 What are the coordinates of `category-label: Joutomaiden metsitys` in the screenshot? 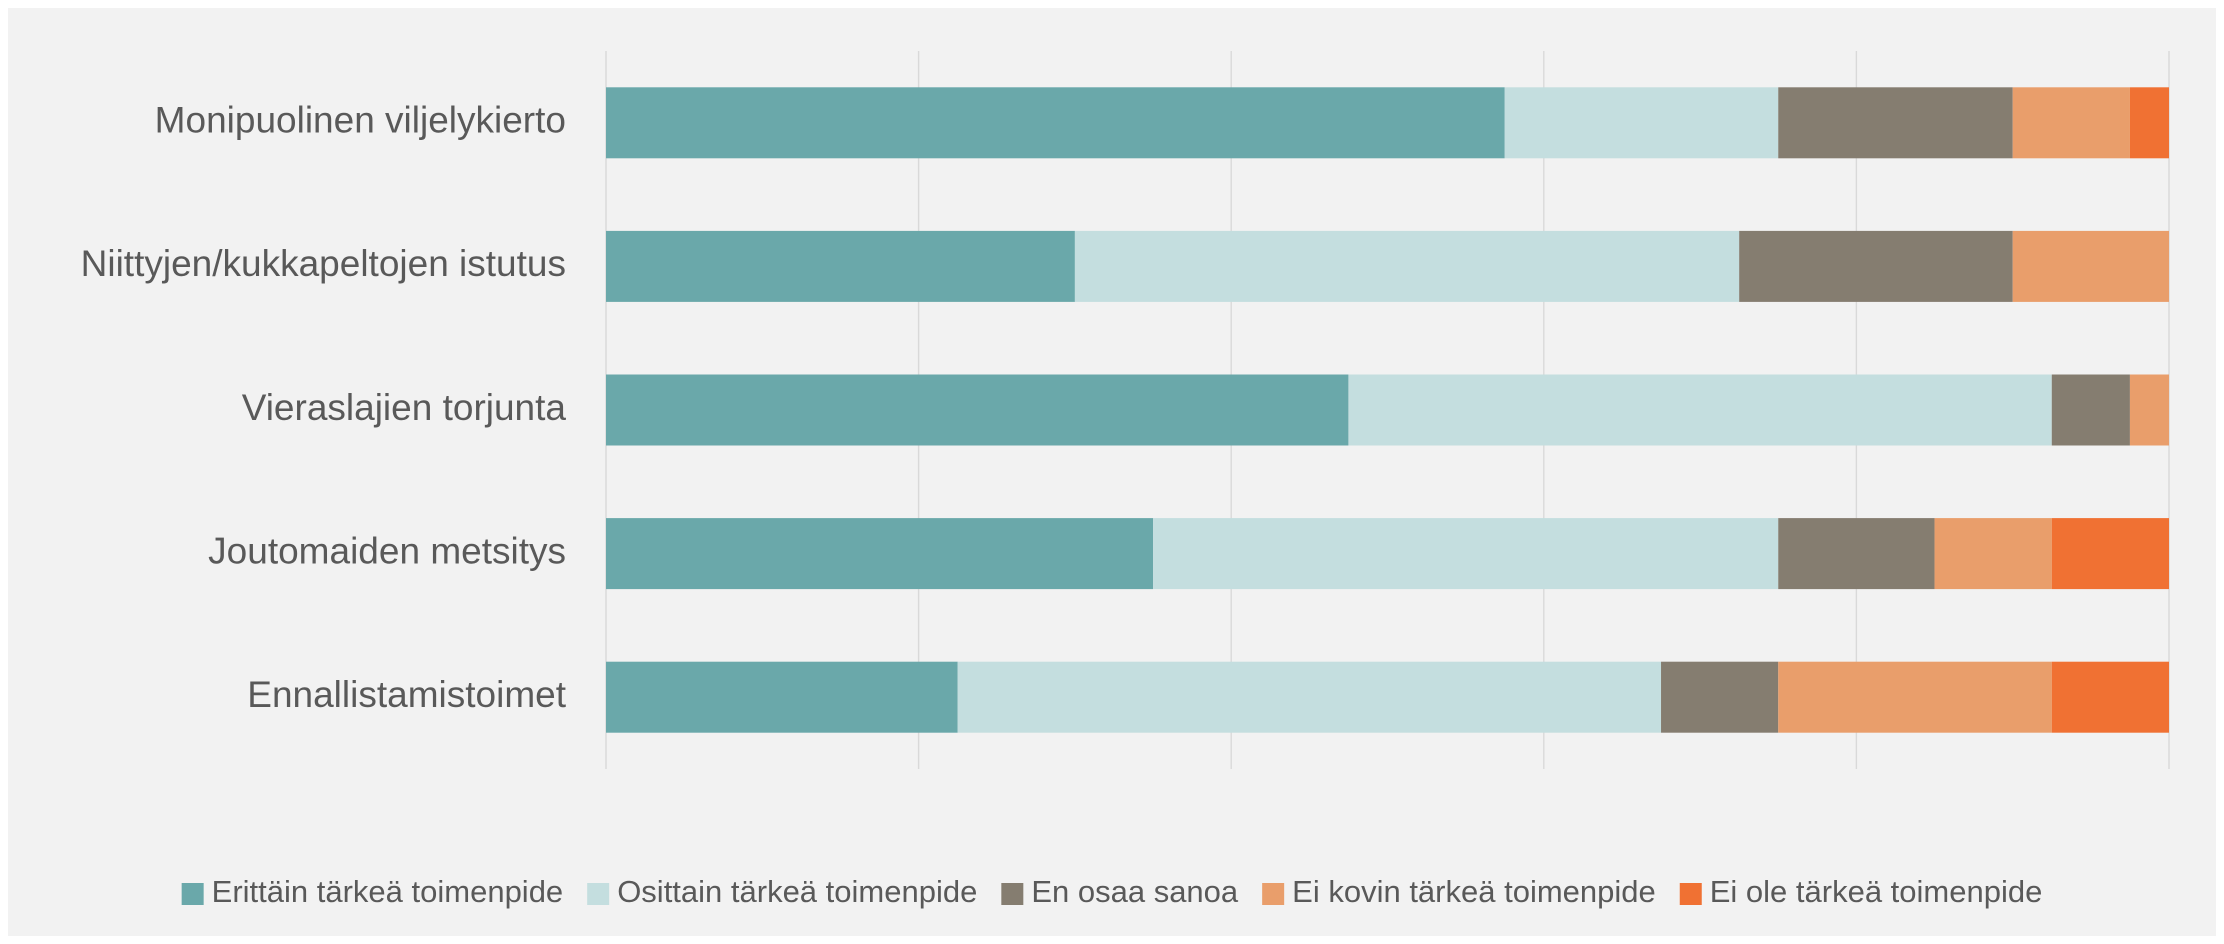 It's located at (387, 550).